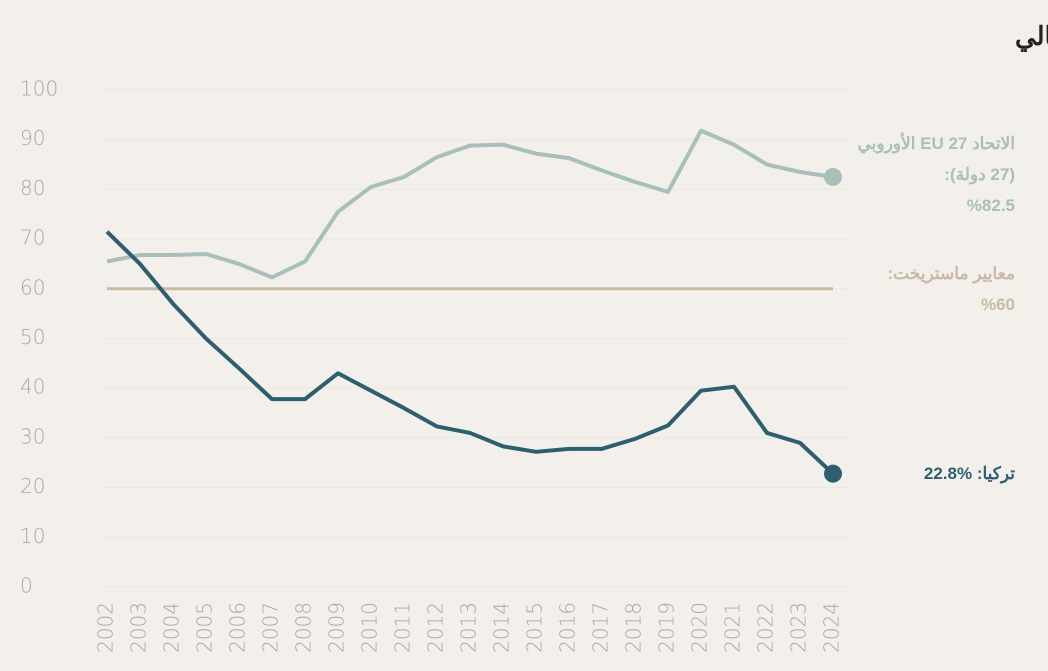  Describe the element at coordinates (733, 627) in the screenshot. I see `x-tick-label: 2021` at that location.